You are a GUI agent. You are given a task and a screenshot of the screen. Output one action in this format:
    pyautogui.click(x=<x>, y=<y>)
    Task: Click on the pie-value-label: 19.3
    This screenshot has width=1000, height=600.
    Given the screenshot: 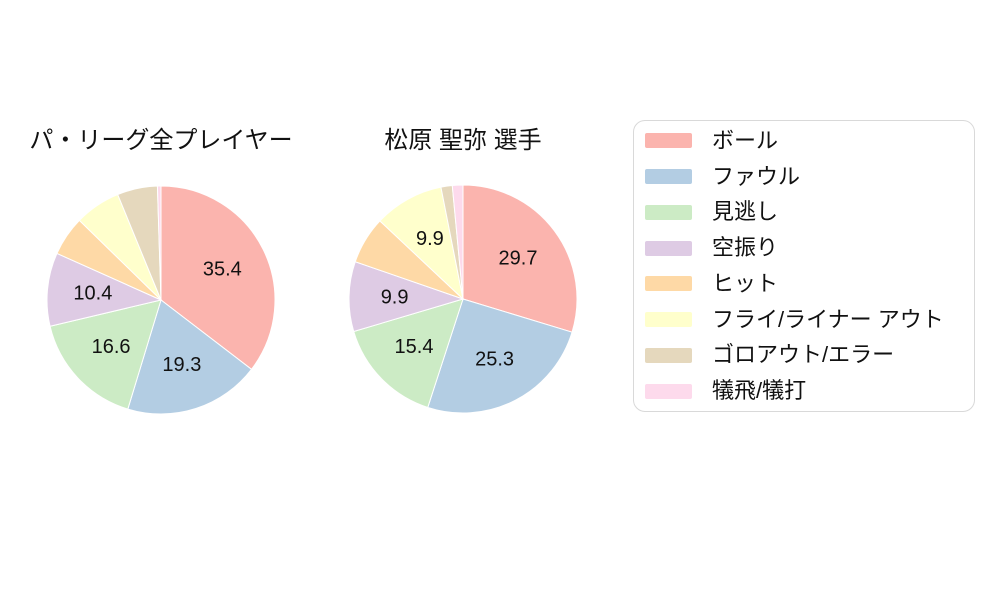 What is the action you would take?
    pyautogui.click(x=181, y=365)
    